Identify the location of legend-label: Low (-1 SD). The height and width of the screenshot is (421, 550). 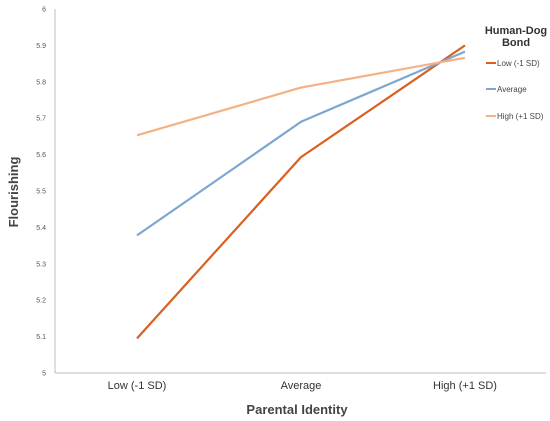
(518, 63).